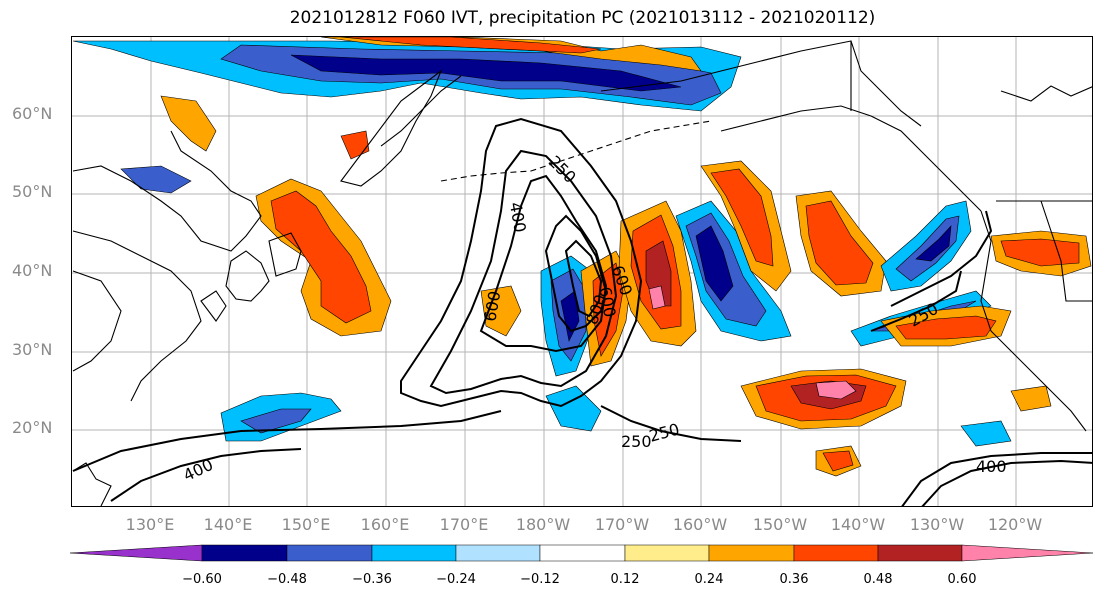 The height and width of the screenshot is (601, 1105). I want to click on pos-mid-pacific-pink, so click(657, 297).